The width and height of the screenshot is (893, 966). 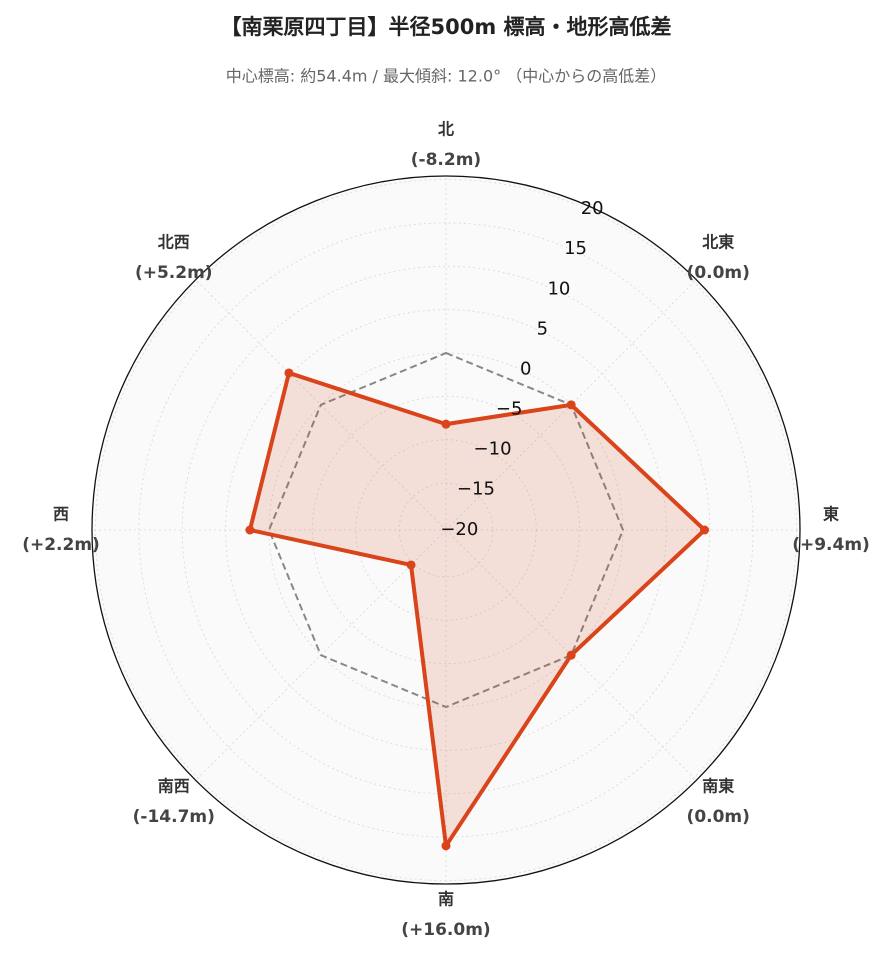 What do you see at coordinates (592, 208) in the screenshot?
I see `r-tick-label: 20` at bounding box center [592, 208].